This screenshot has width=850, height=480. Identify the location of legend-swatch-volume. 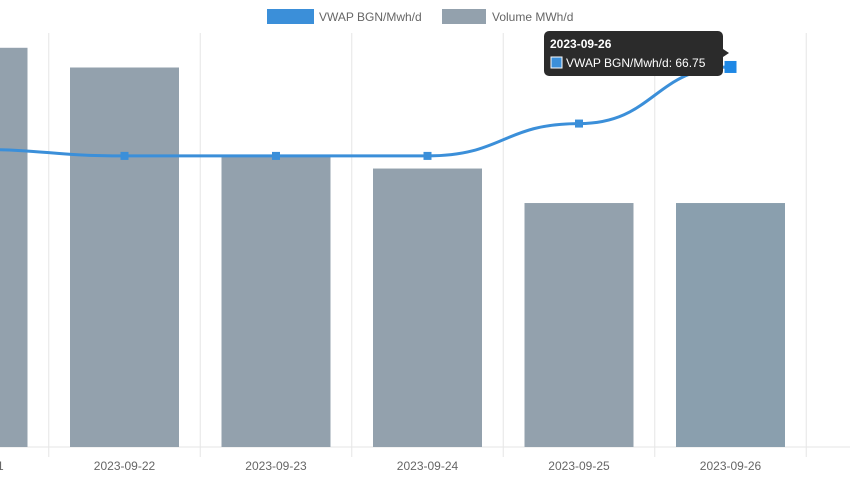
(464, 16).